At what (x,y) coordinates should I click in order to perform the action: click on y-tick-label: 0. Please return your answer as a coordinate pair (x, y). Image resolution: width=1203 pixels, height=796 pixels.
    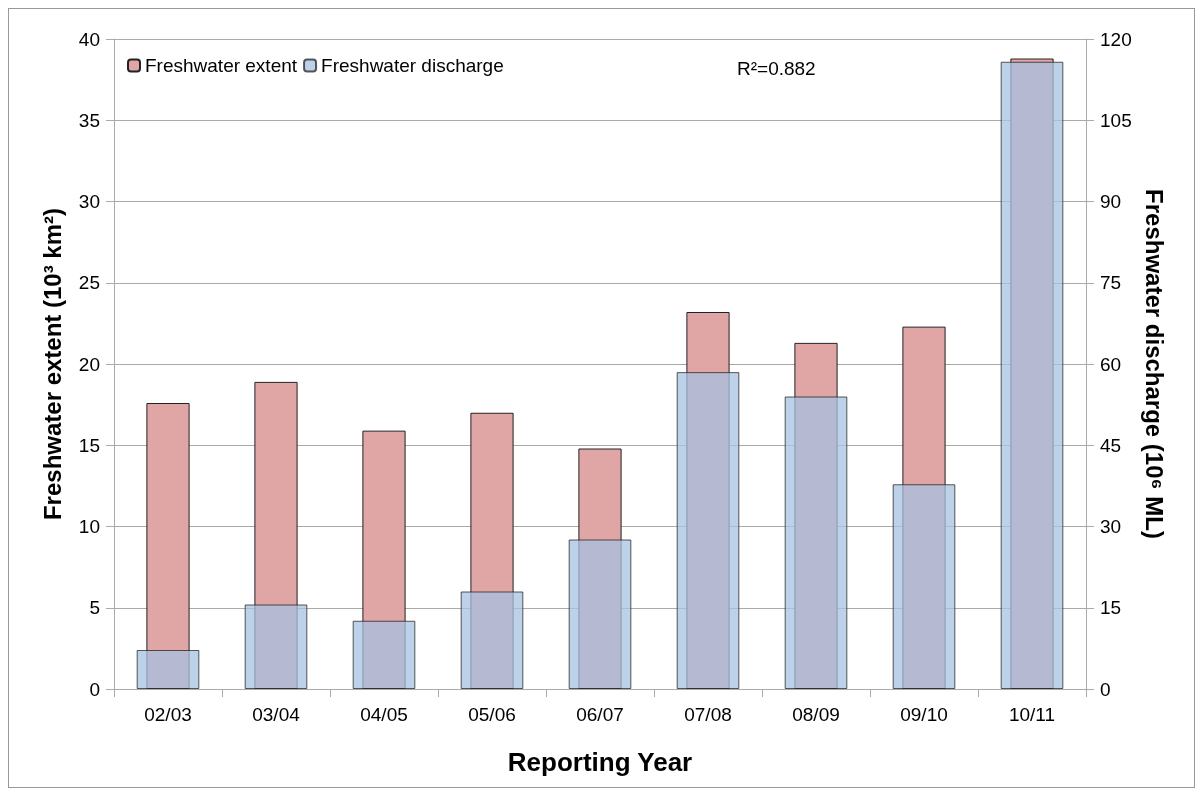
    Looking at the image, I should click on (94, 689).